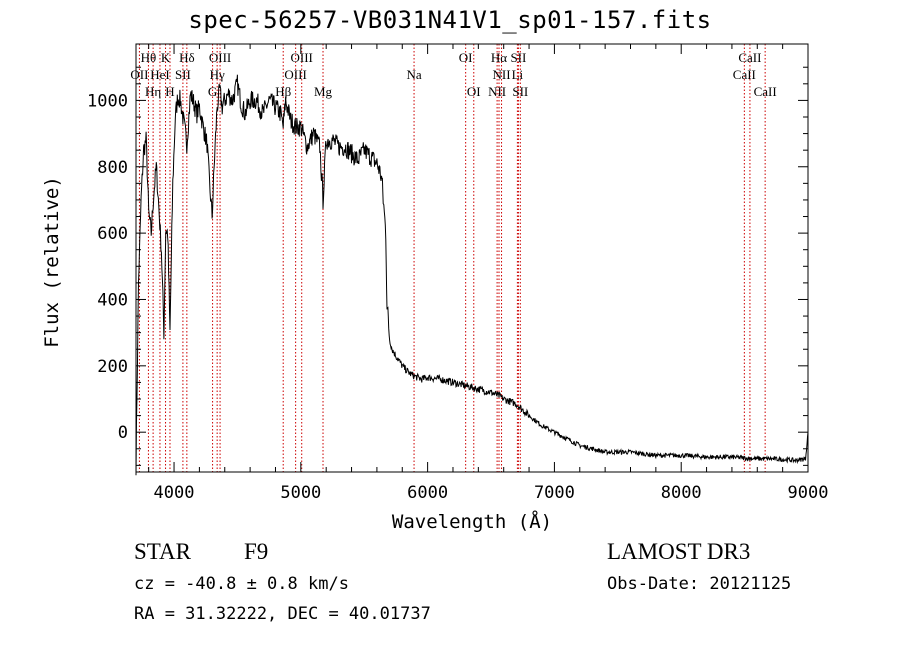 This screenshot has height=649, width=900. I want to click on y-tick-label: 400, so click(112, 300).